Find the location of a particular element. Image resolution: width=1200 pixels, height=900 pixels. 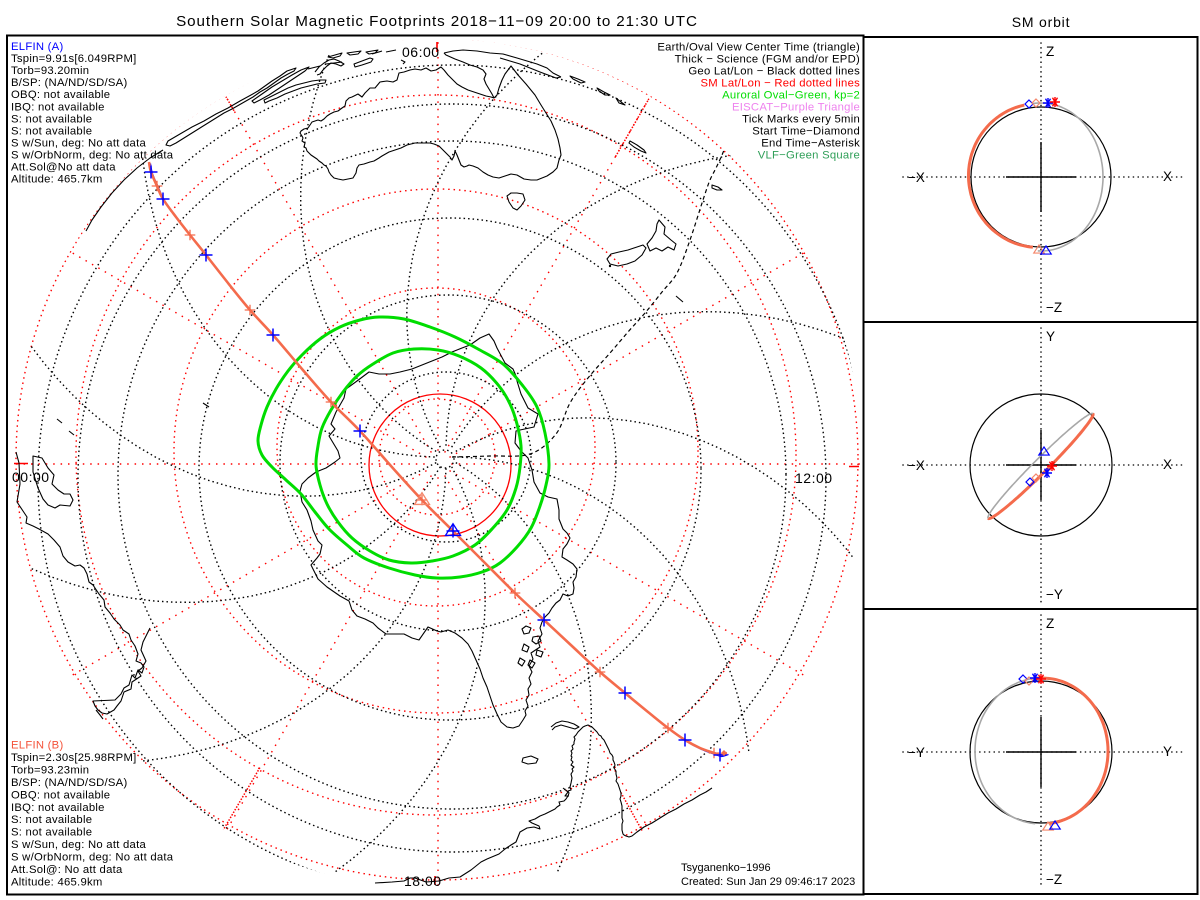

svg-text:Created: Sun Jan 29 09:46:17 2: Created: Sun Jan 29 09:46:17 2023 is located at coordinates (768, 882).